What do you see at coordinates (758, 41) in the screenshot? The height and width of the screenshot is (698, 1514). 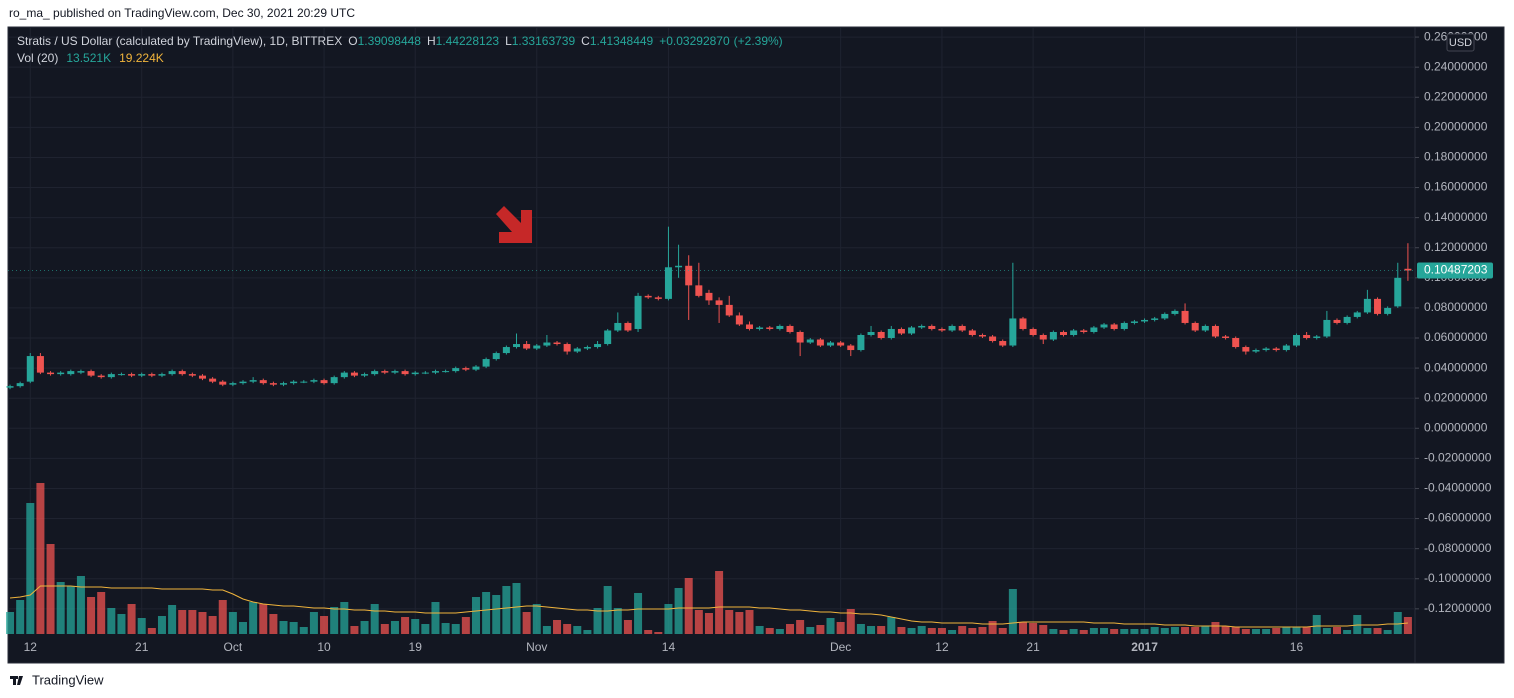 I see `change-pct: (+2.39%)` at bounding box center [758, 41].